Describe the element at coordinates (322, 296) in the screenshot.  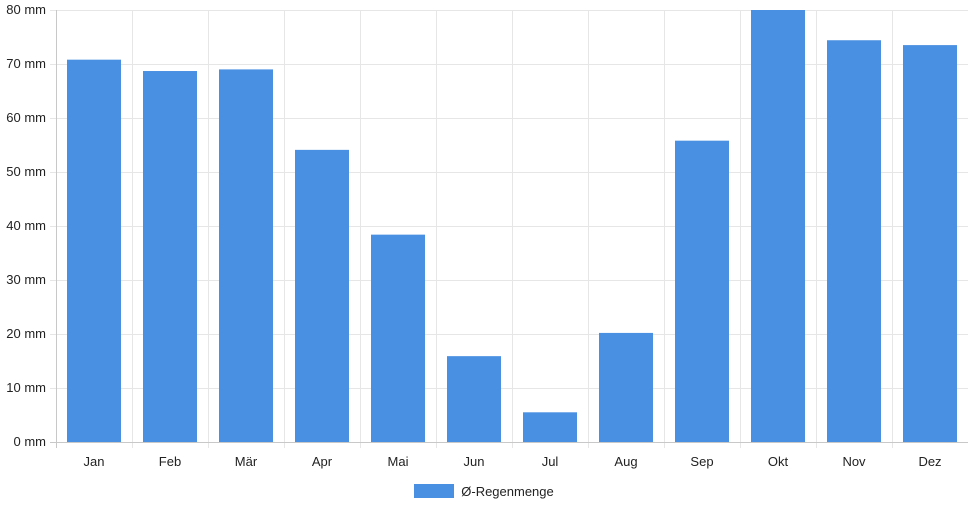
I see `bar-Apr` at that location.